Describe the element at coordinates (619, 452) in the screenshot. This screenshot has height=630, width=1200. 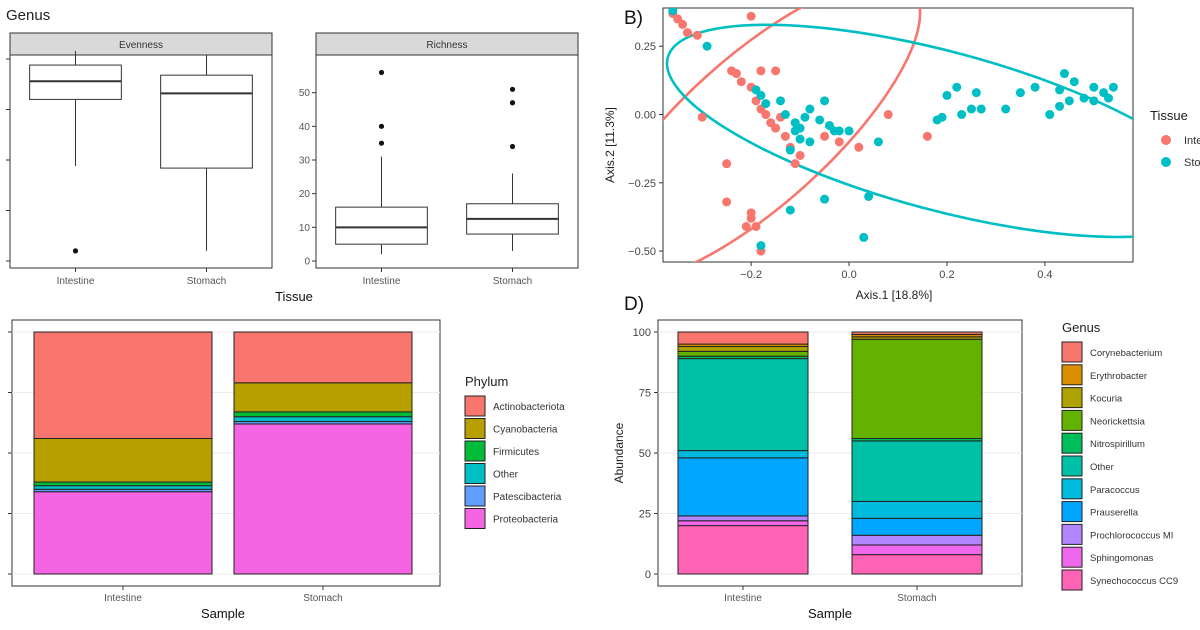
I see `y-axis-title-genus: Abundance` at that location.